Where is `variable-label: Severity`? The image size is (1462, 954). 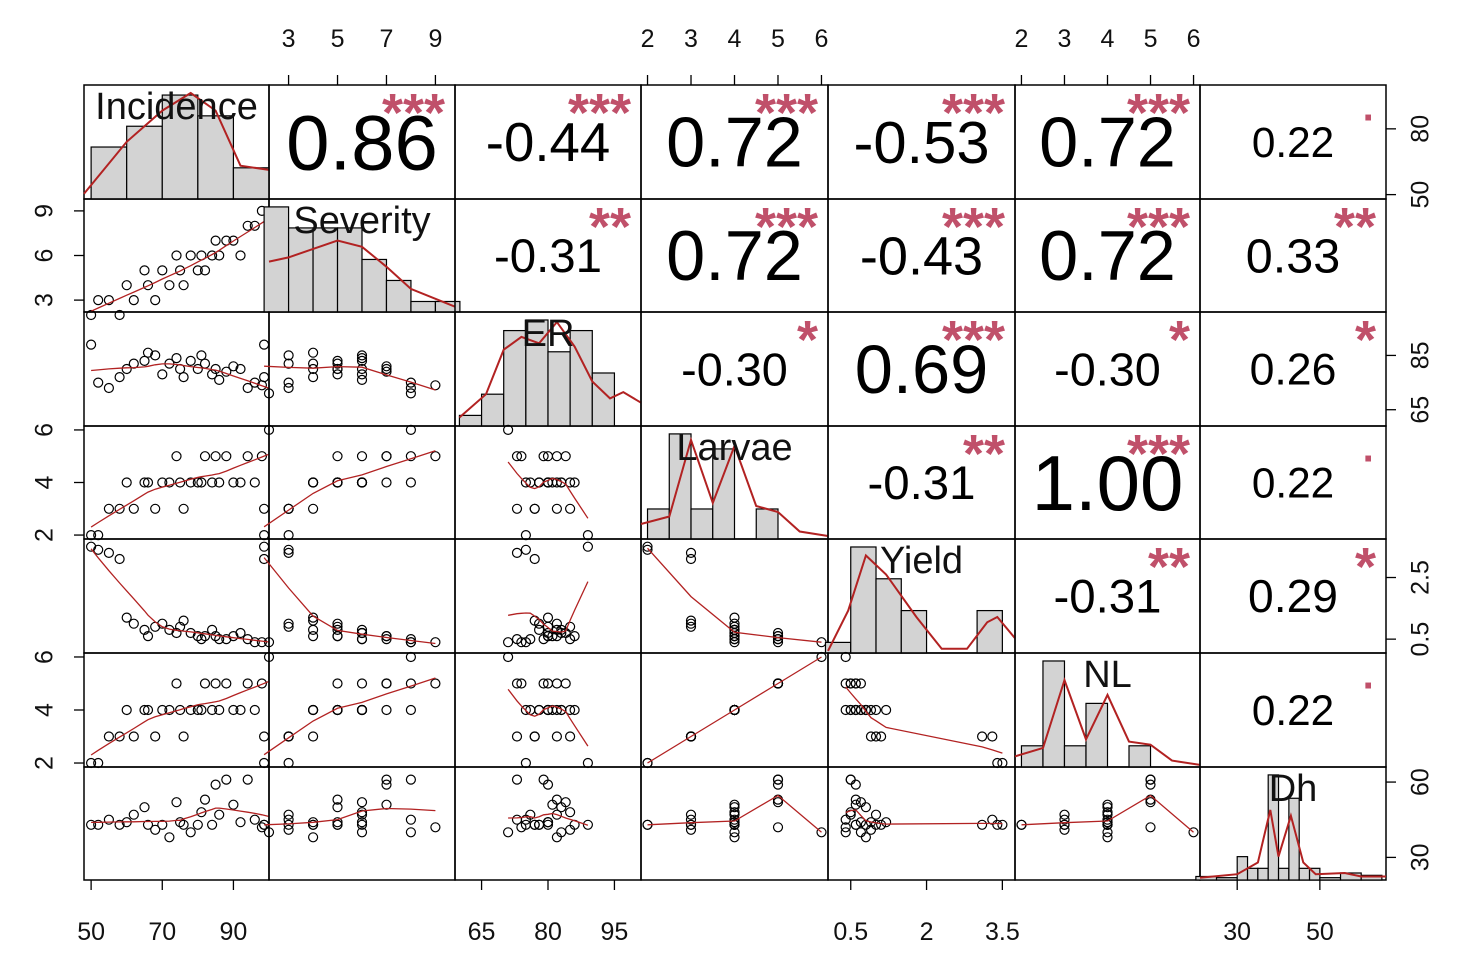 variable-label: Severity is located at coordinates (361, 221).